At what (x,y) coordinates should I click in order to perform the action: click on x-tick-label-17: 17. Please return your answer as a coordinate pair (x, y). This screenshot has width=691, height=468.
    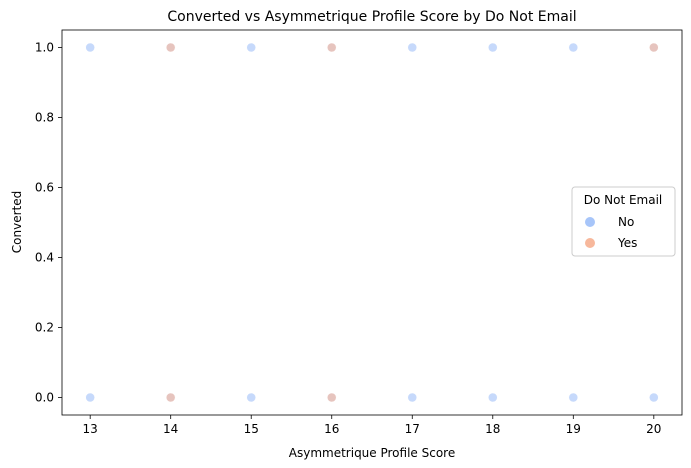
    Looking at the image, I should click on (412, 429).